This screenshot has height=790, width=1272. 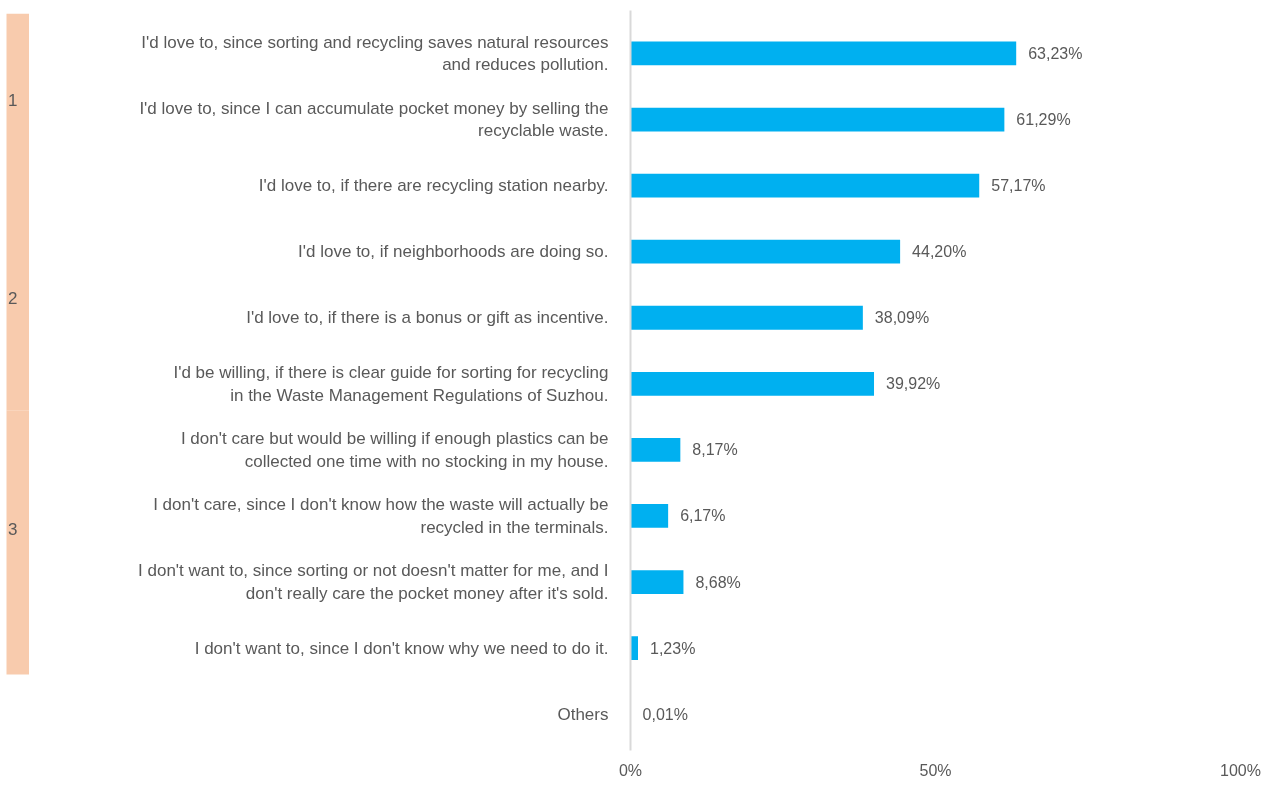 What do you see at coordinates (381, 516) in the screenshot?
I see `y-tick-label: I don't care, since I don't know how the waste will actually be recycled in the terminals.` at bounding box center [381, 516].